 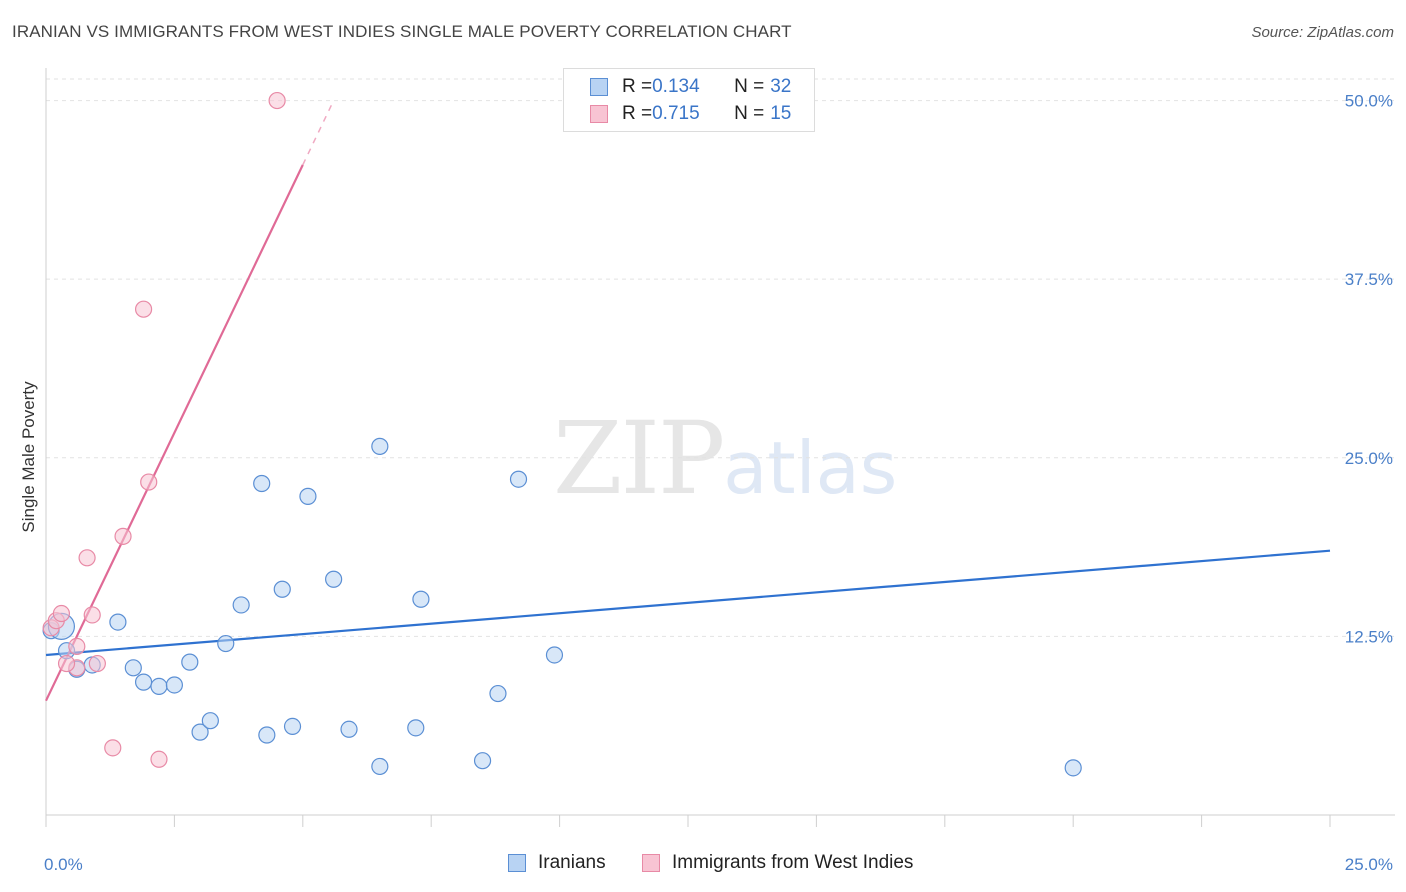 What do you see at coordinates (688, 603) in the screenshot?
I see `trend-line-iranians` at bounding box center [688, 603].